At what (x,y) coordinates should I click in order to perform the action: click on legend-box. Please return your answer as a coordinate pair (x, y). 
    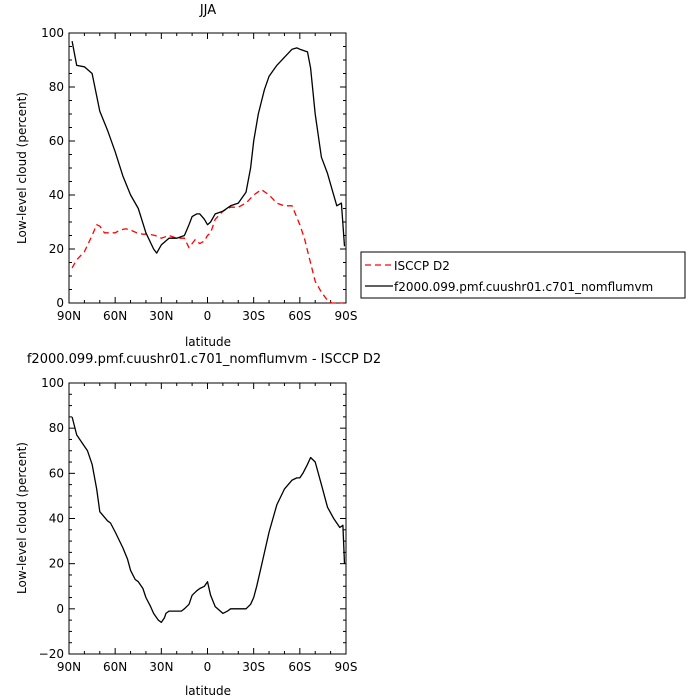
    Looking at the image, I should click on (523, 275).